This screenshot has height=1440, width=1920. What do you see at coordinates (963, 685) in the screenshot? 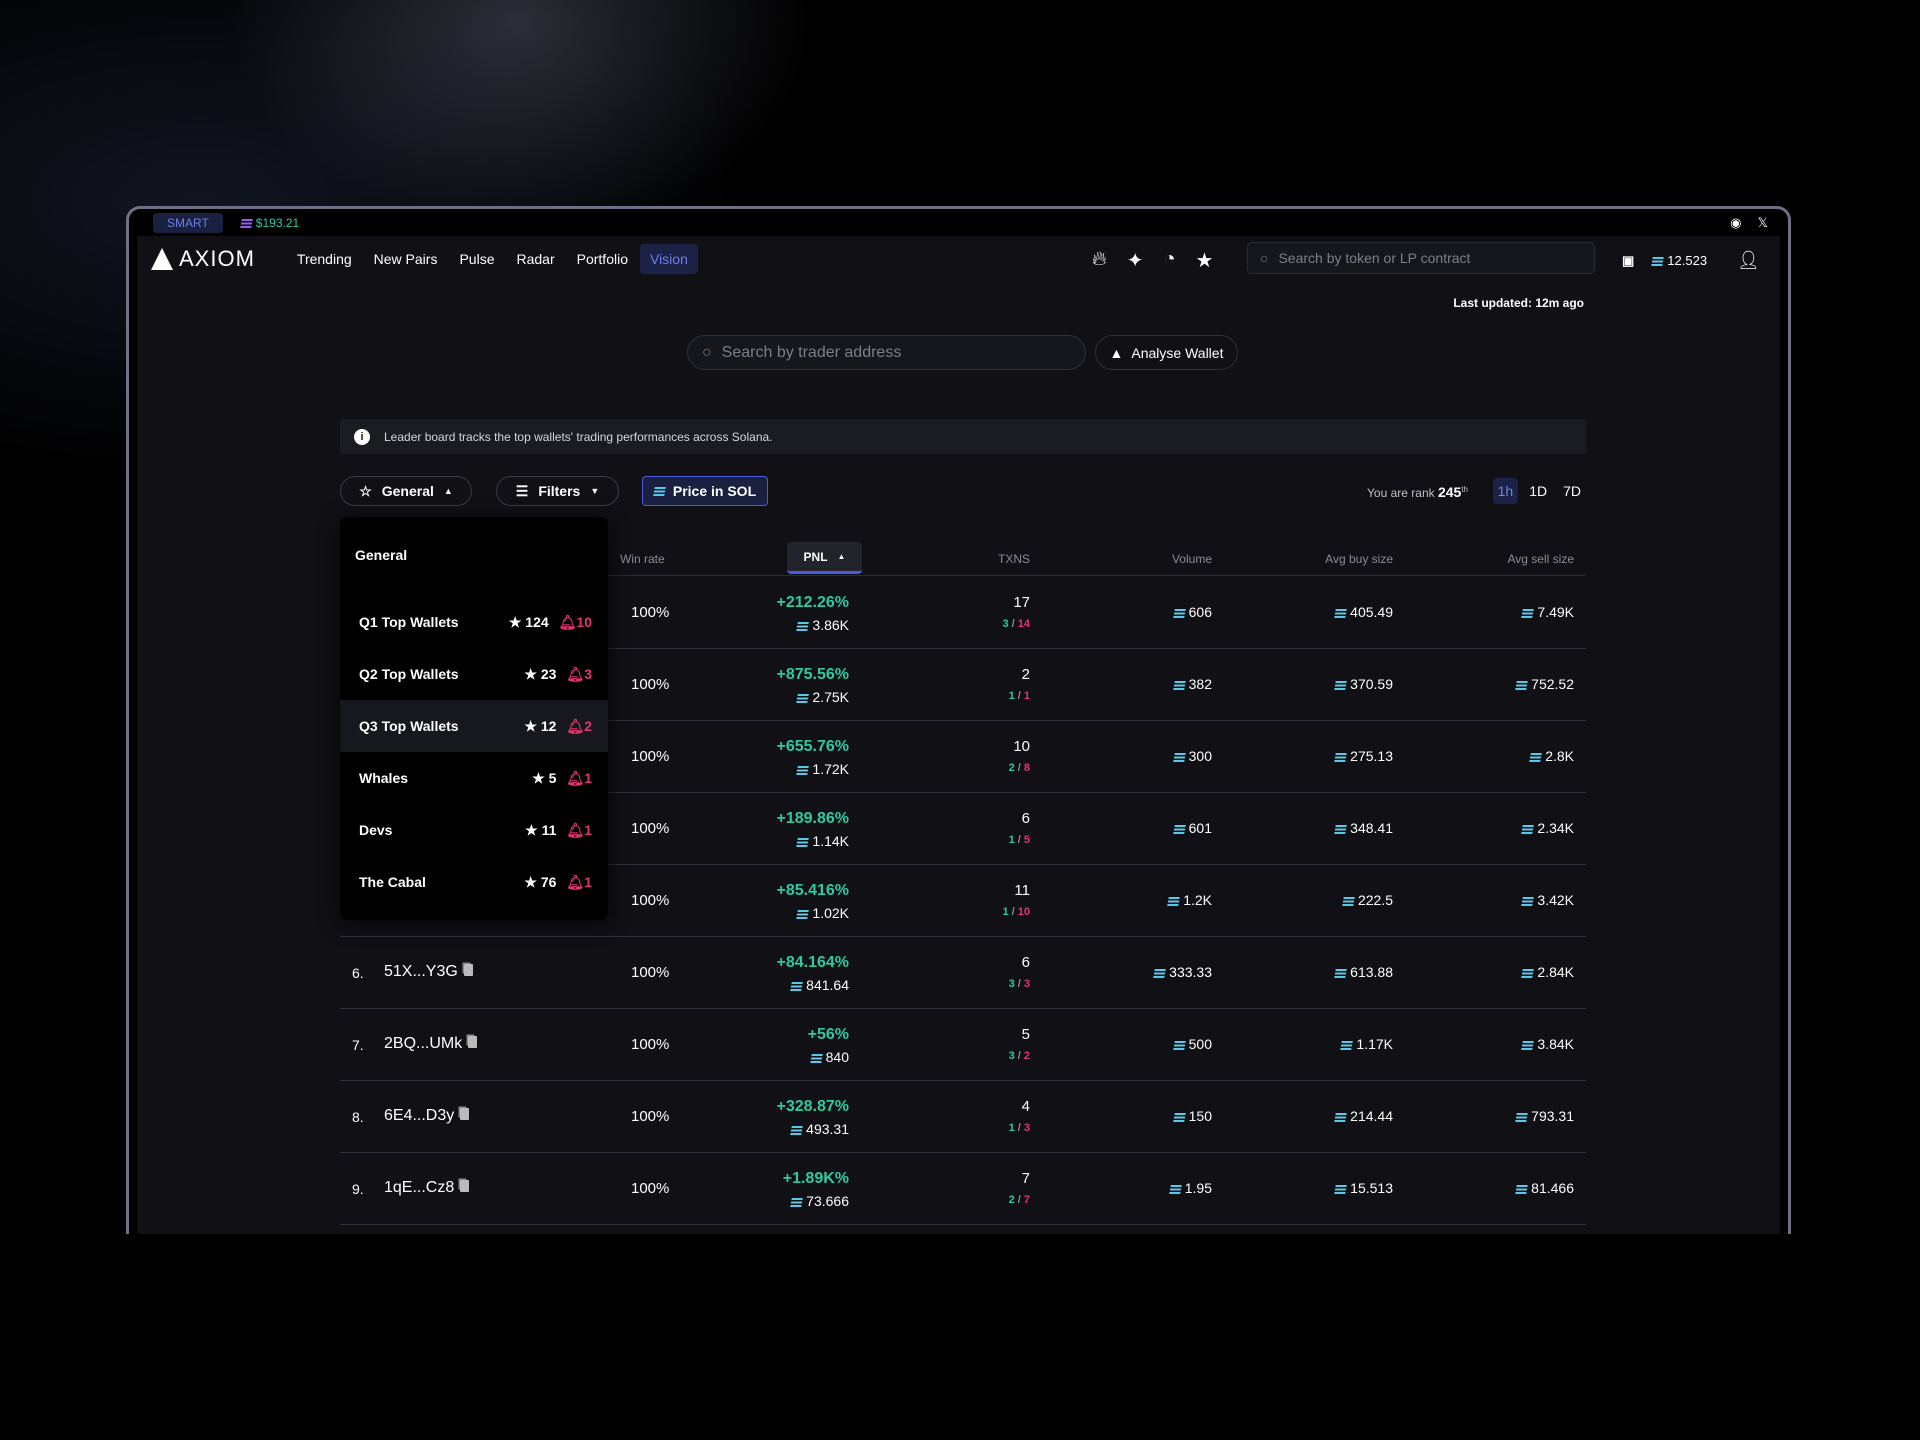
I see `table-row: 100% +875.56% 2.75K 2 1 / 1 382 370.59 752.52` at bounding box center [963, 685].